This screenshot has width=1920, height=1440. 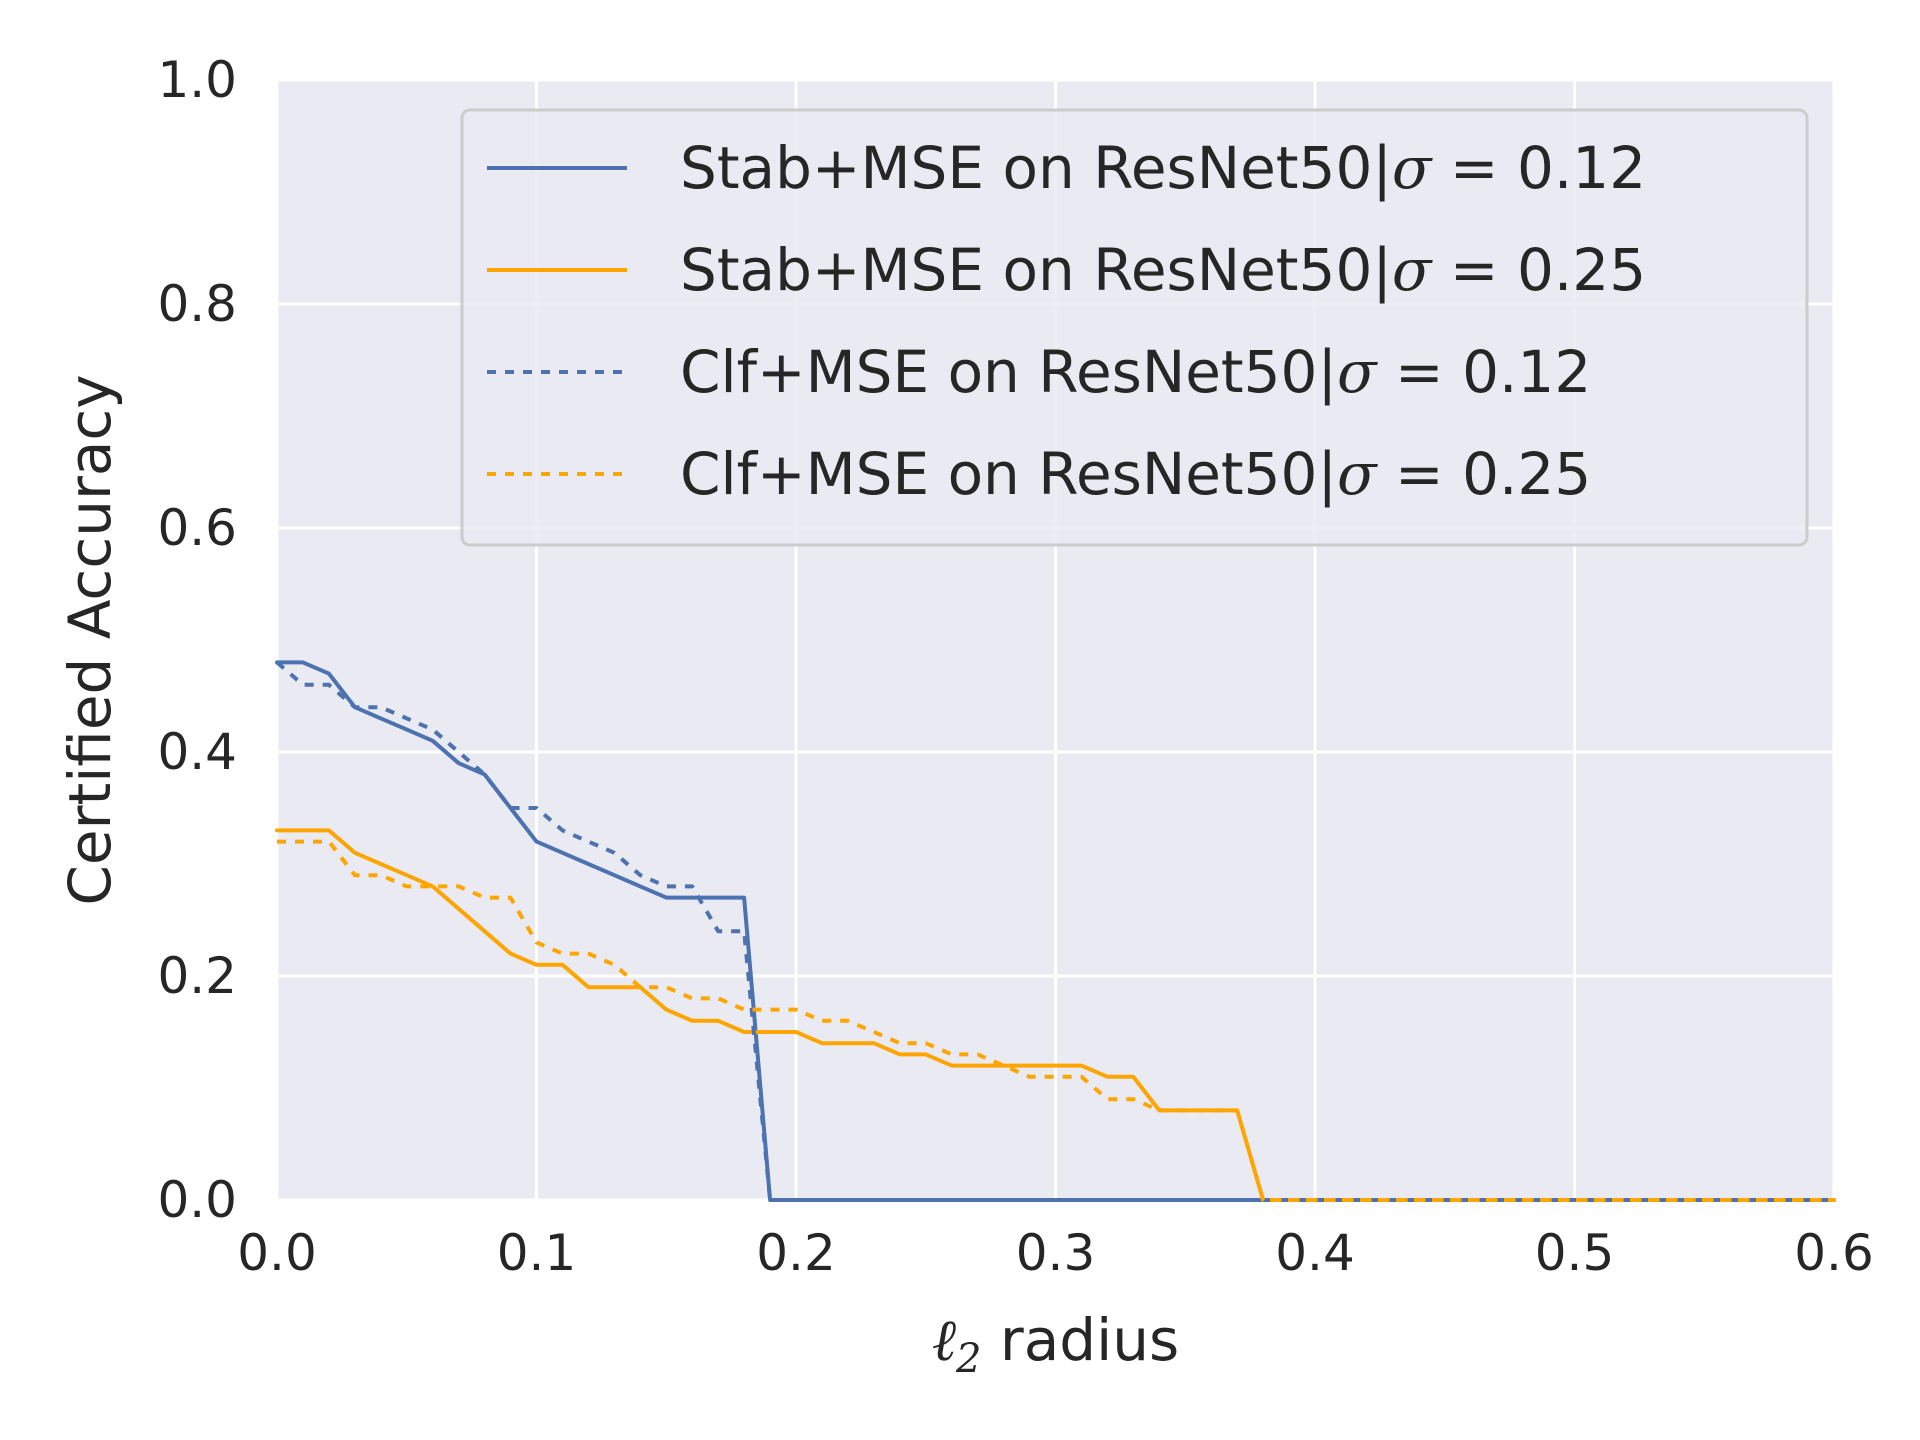 I want to click on legend-label: Clf+MSE on ResNet50|σ = 0.12, so click(x=1135, y=372).